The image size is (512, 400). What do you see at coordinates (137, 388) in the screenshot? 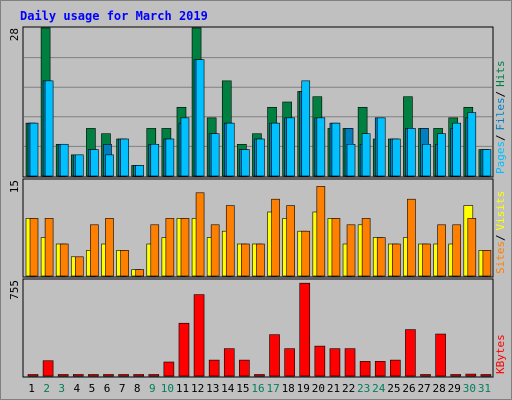
I see `x-tick-label-day-8: 8` at bounding box center [137, 388].